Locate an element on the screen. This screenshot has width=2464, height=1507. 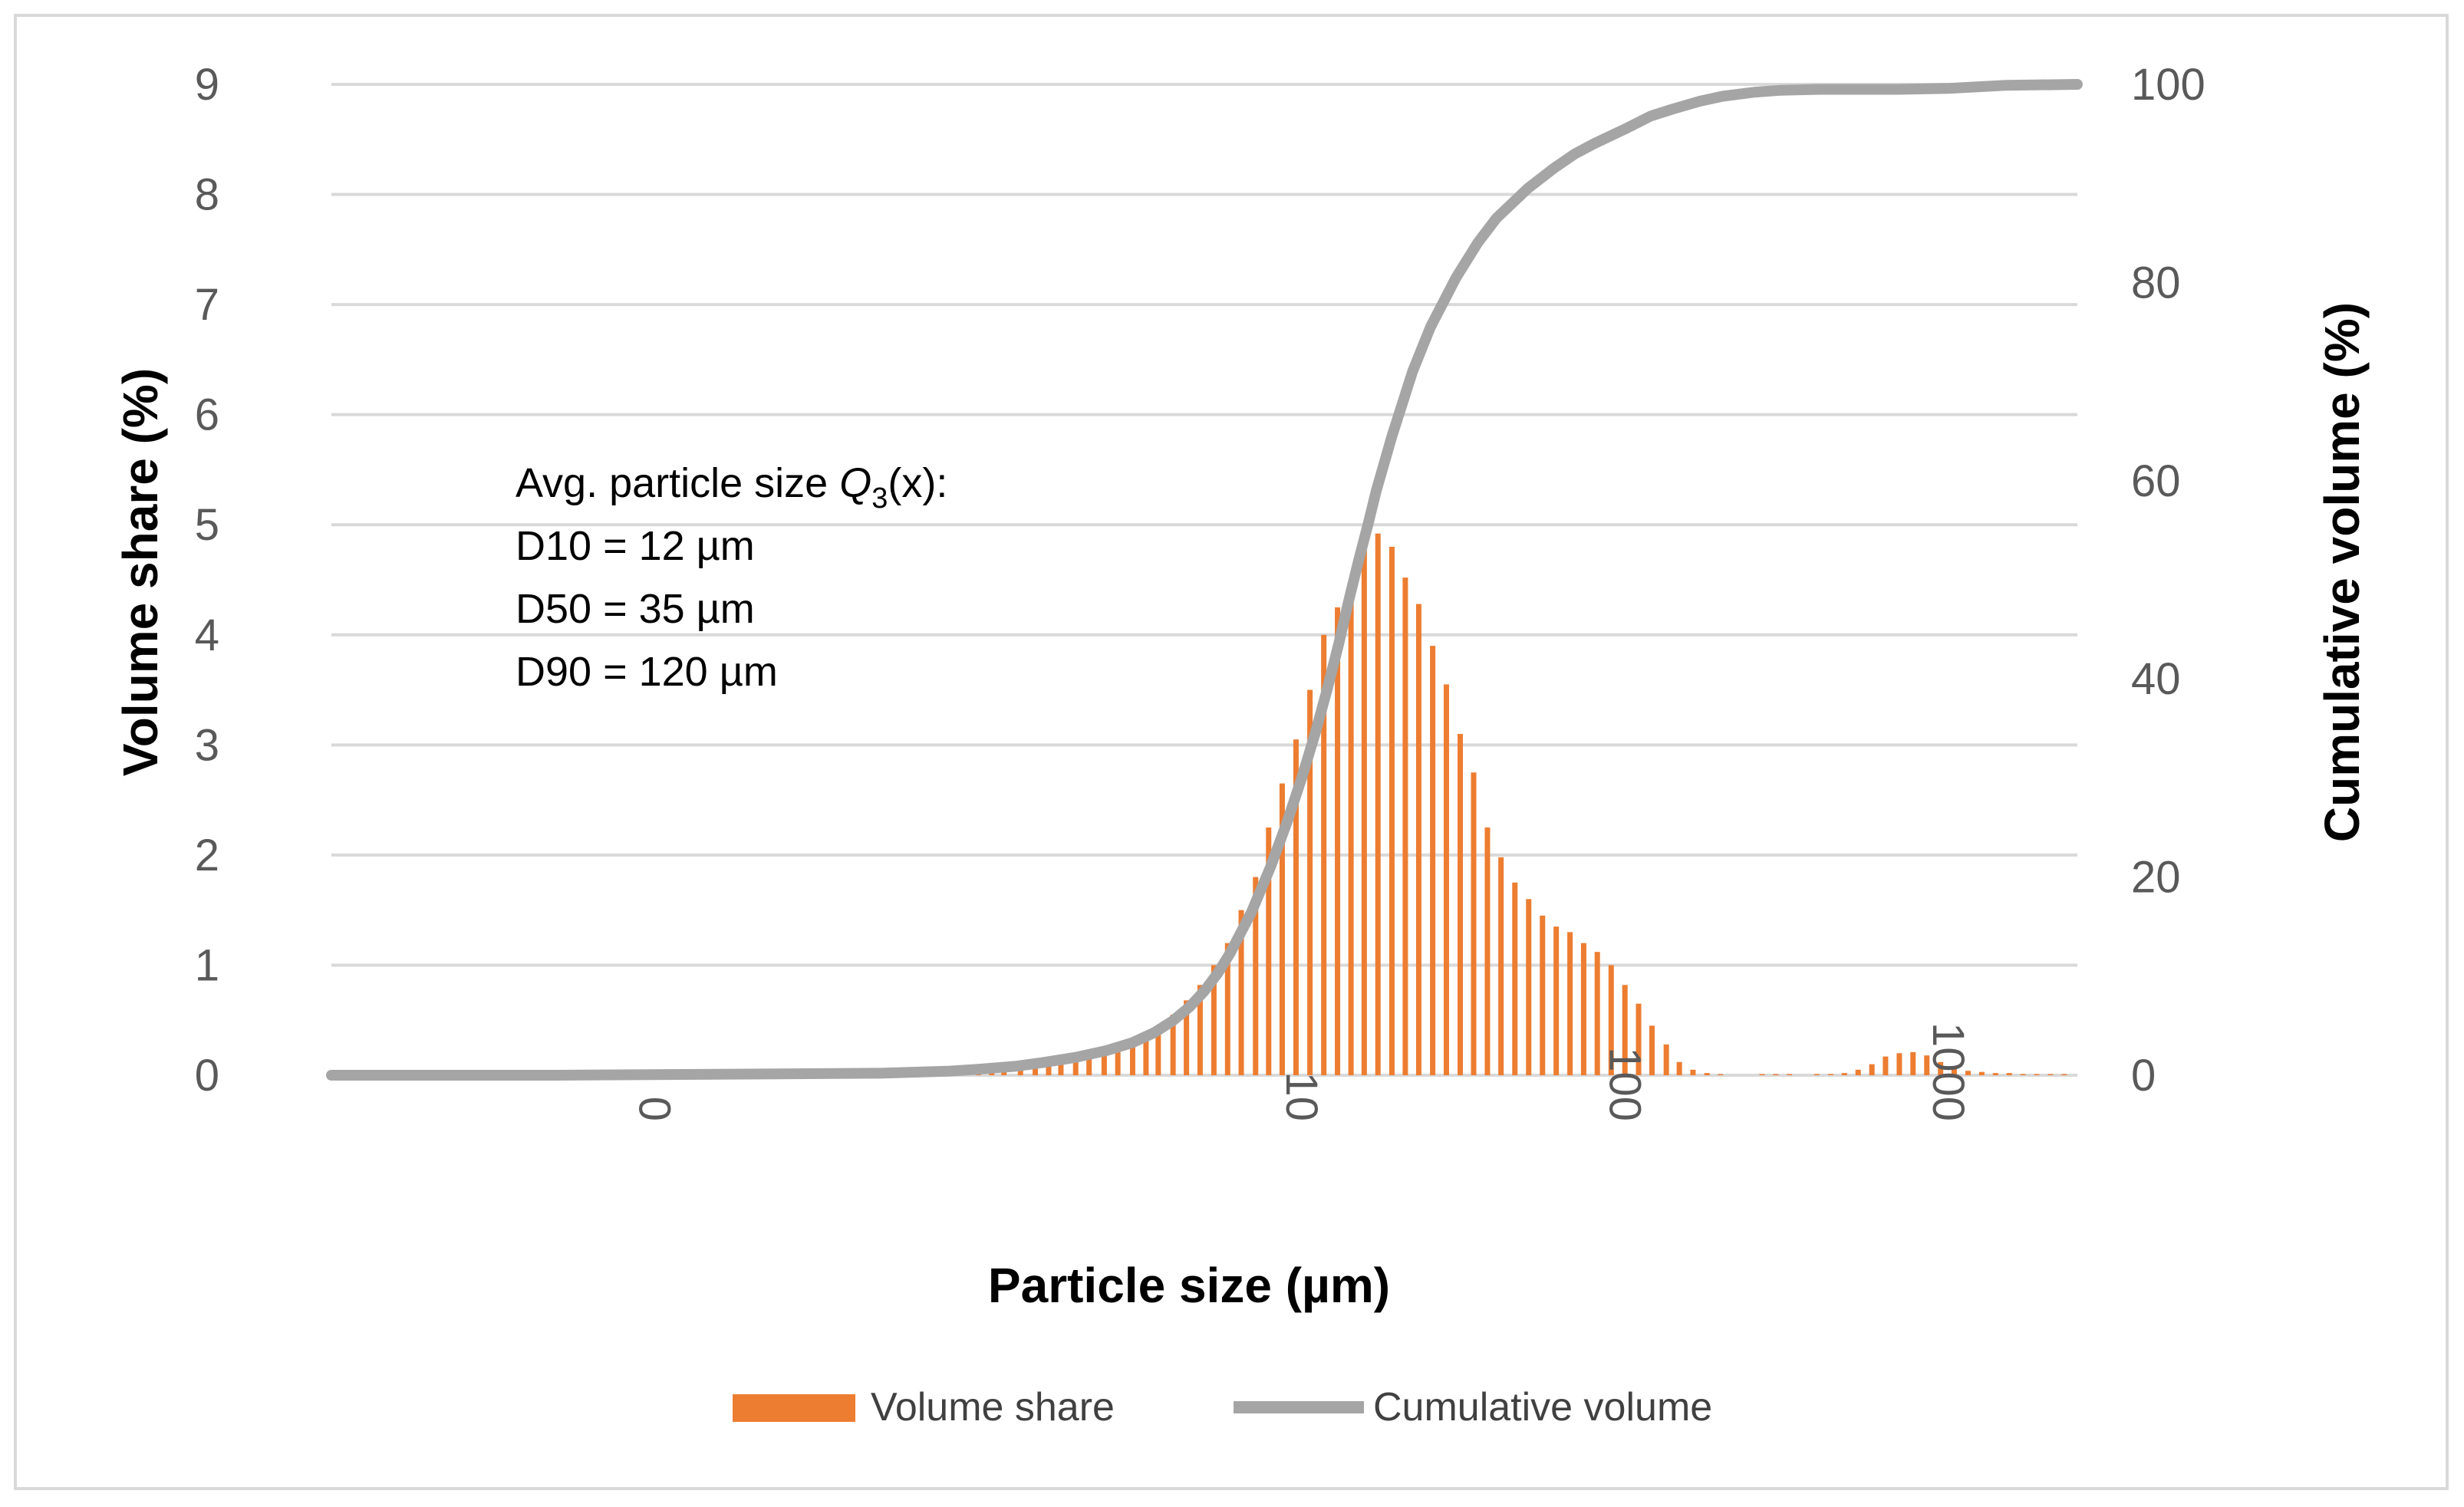
y2-tick-label: 60 is located at coordinates (2156, 481).